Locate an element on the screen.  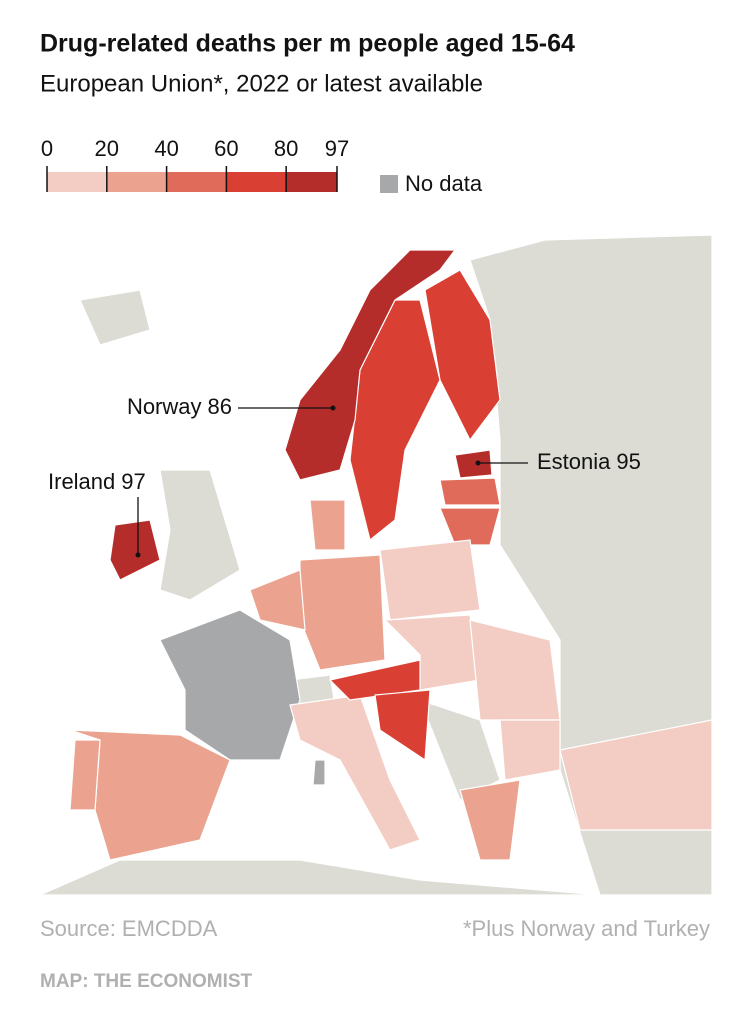
annotation: Estonia 95 is located at coordinates (589, 461).